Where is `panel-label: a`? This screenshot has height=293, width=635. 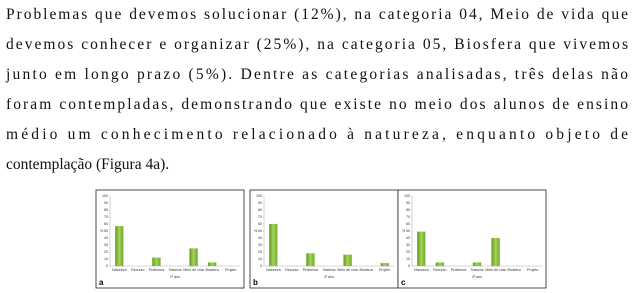
panel-label: a is located at coordinates (101, 282).